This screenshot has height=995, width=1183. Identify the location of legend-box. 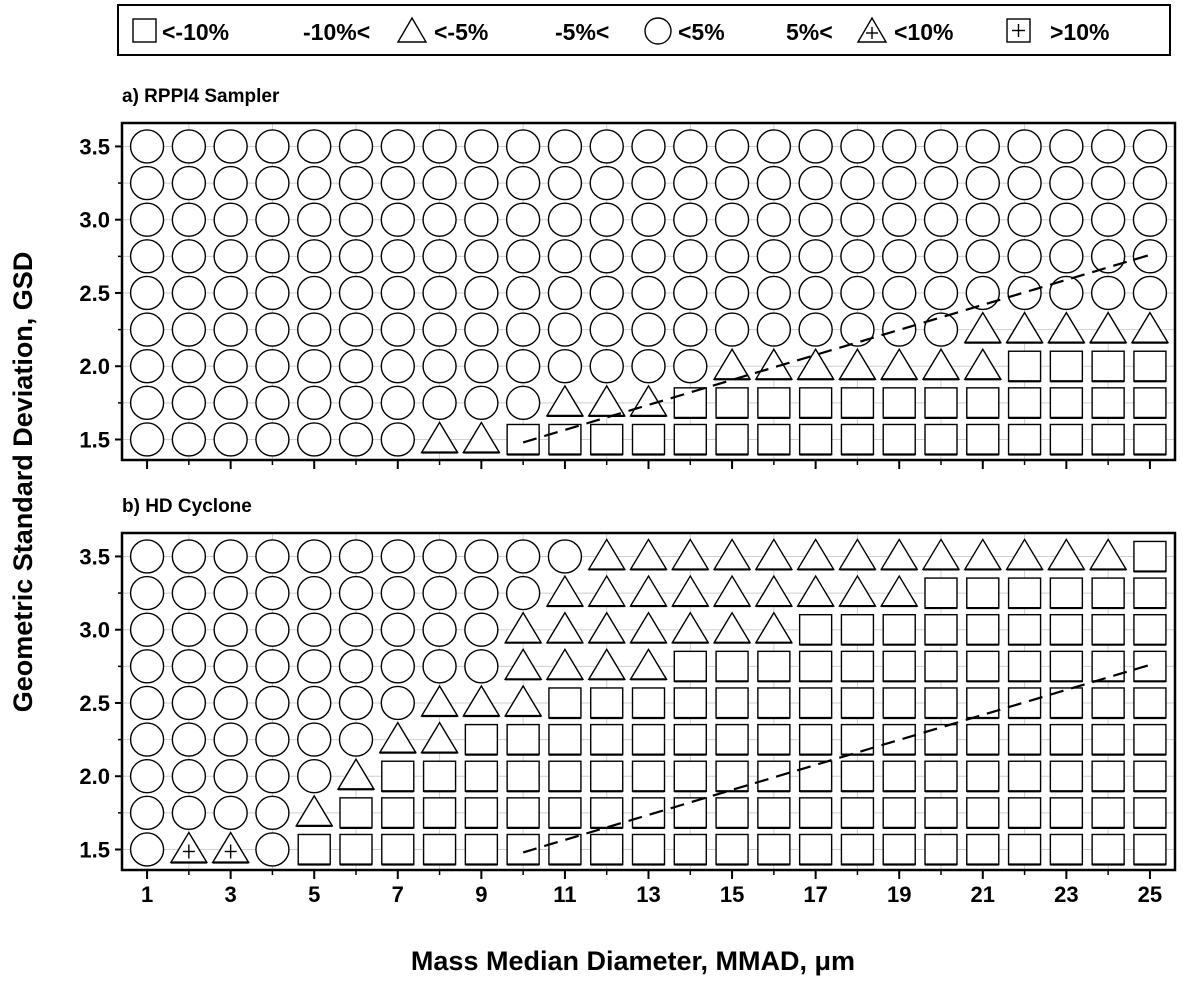
(644, 30).